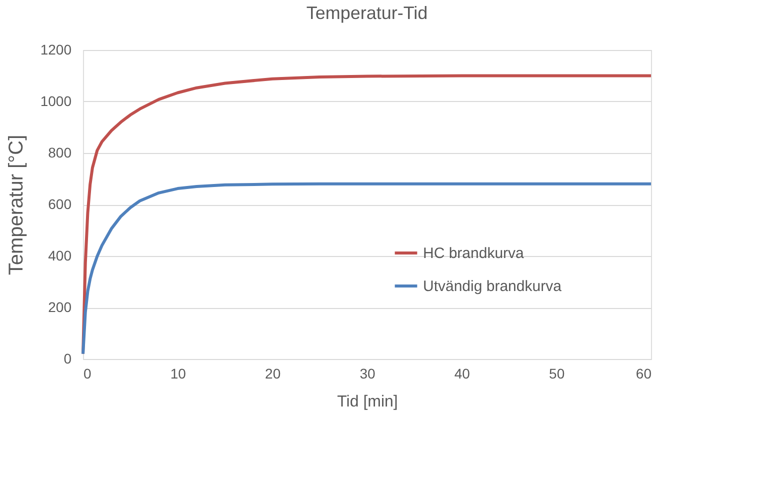 The image size is (762, 490). What do you see at coordinates (60, 152) in the screenshot?
I see `y-tick-label: 800` at bounding box center [60, 152].